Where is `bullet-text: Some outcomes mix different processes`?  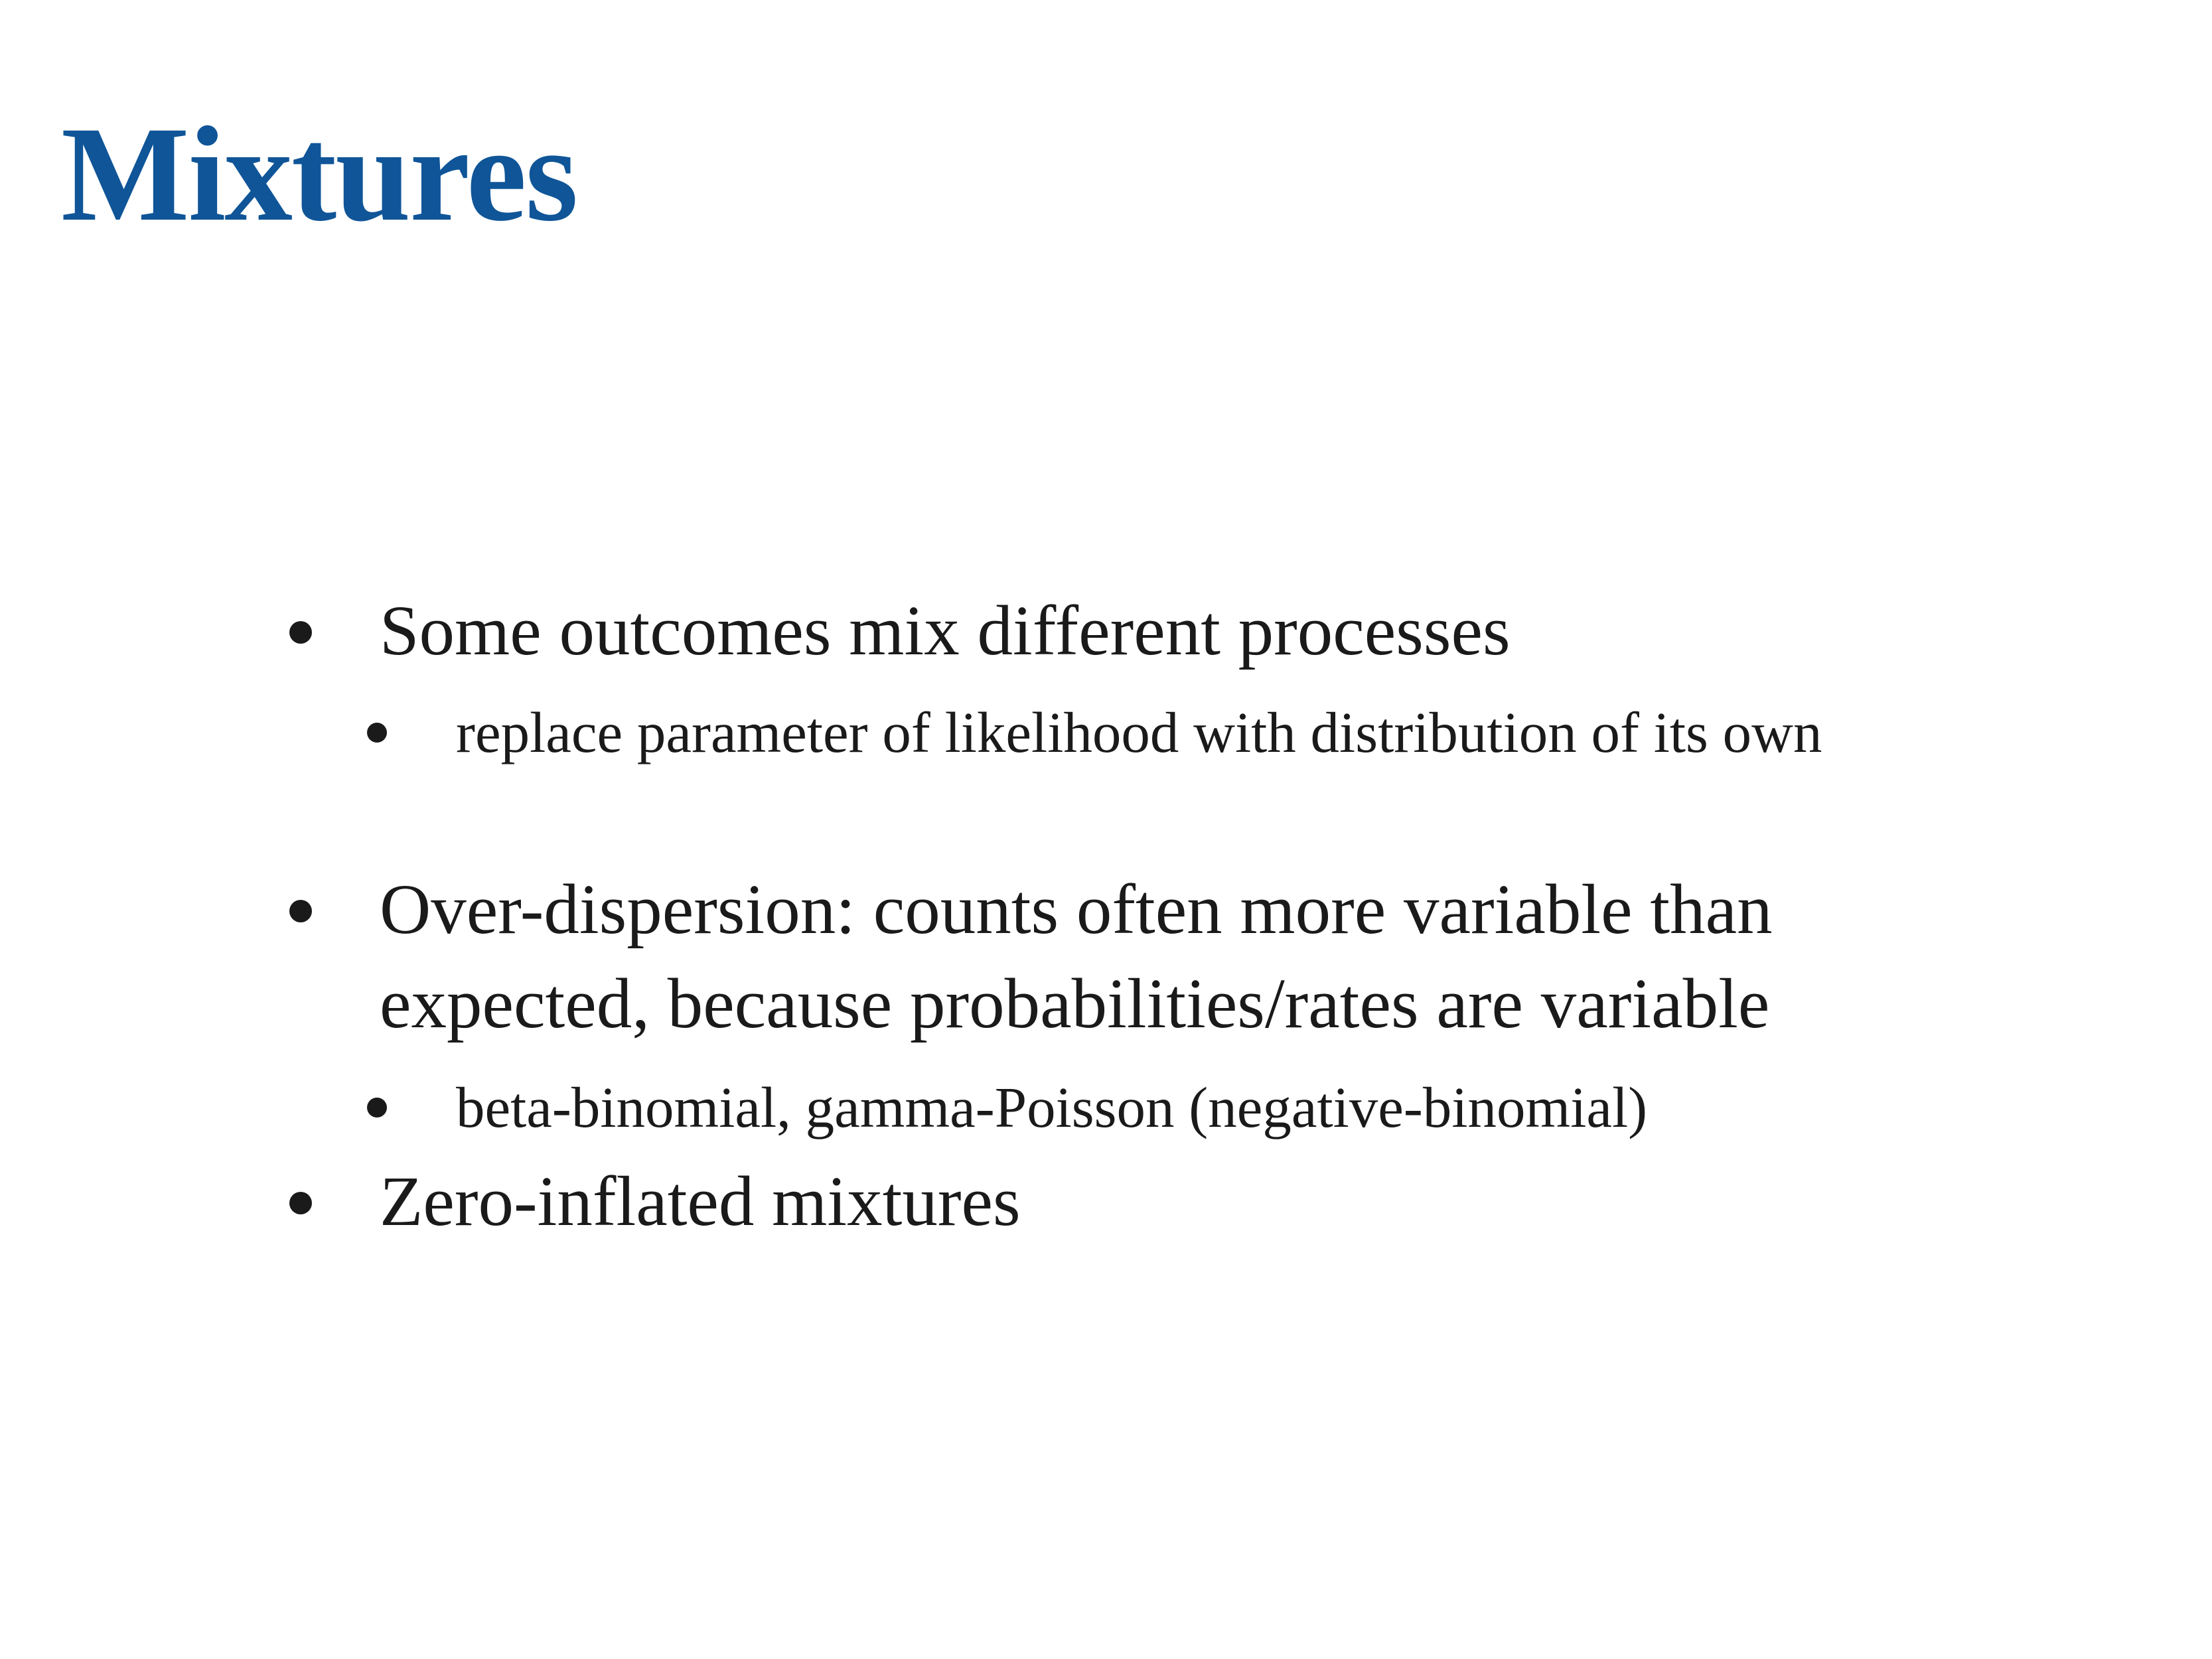
bullet-text: Some outcomes mix different processes is located at coordinates (946, 631).